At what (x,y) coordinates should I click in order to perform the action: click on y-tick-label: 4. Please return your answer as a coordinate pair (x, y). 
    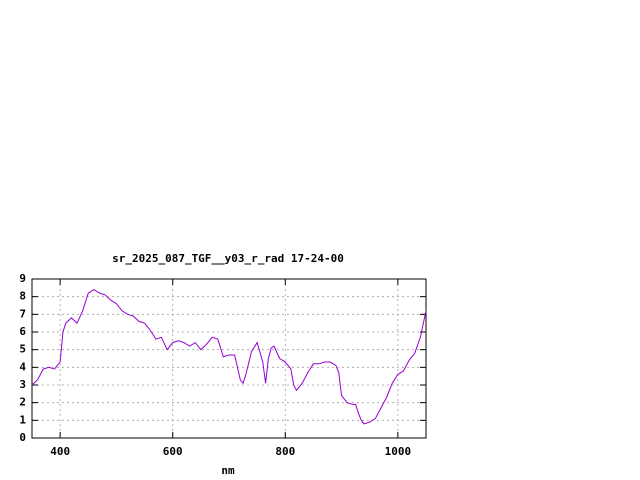
    Looking at the image, I should click on (22, 366).